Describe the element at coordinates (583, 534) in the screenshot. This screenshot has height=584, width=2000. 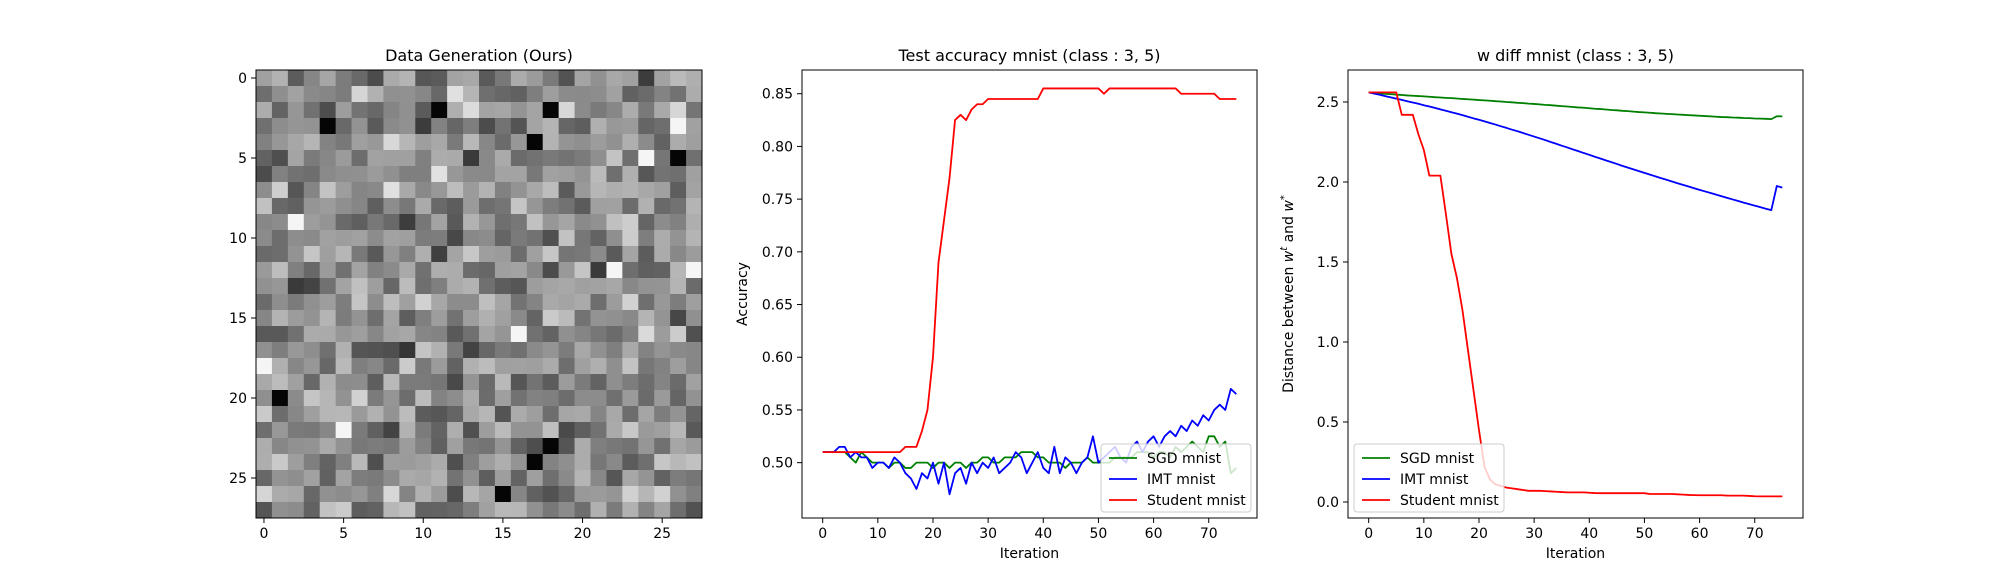
I see `x-tick-label: 20` at that location.